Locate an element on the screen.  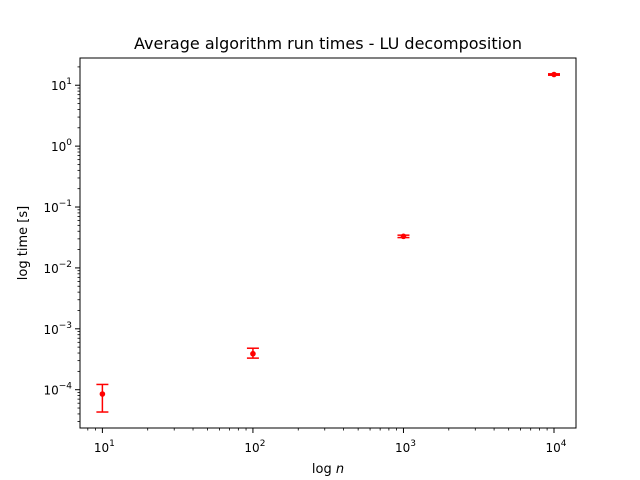
x-tick-label-1-base: 10 is located at coordinates (251, 448).